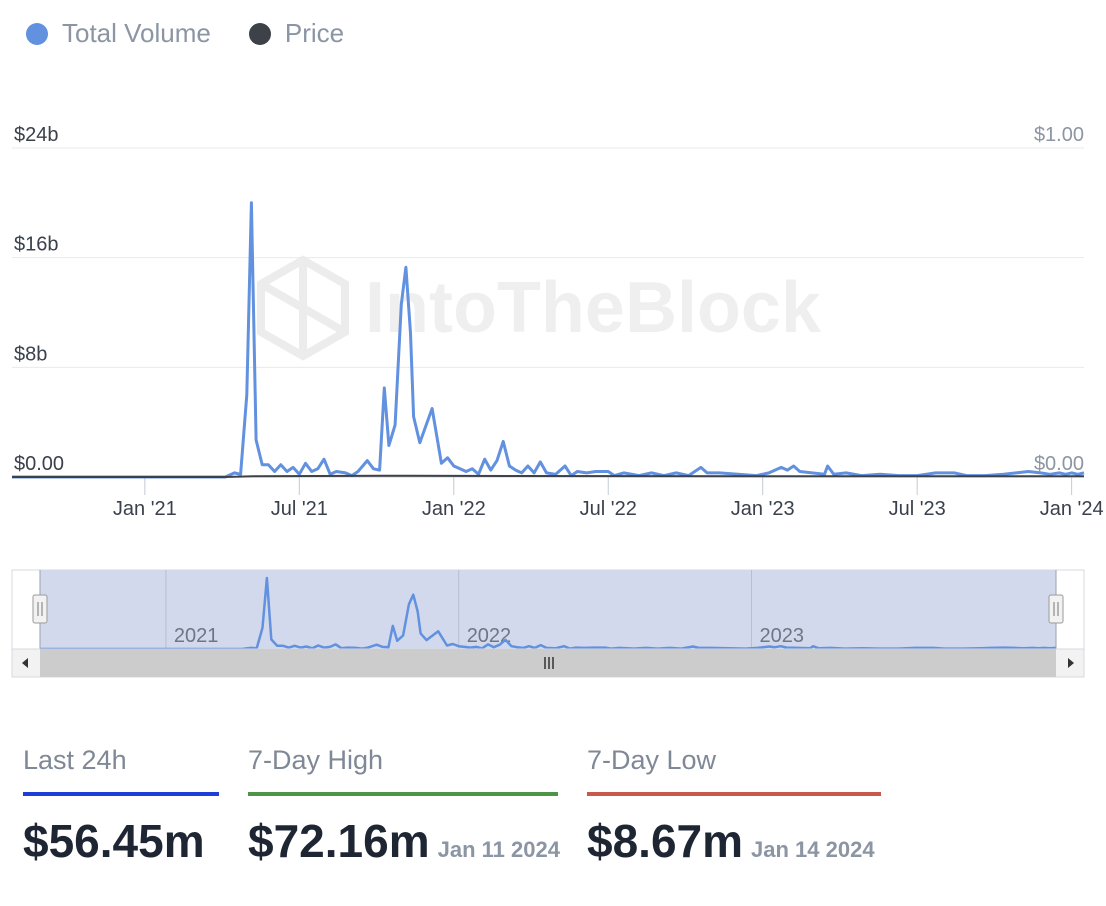 The image size is (1106, 906). What do you see at coordinates (145, 509) in the screenshot?
I see `x-tick-label: Jan '21` at bounding box center [145, 509].